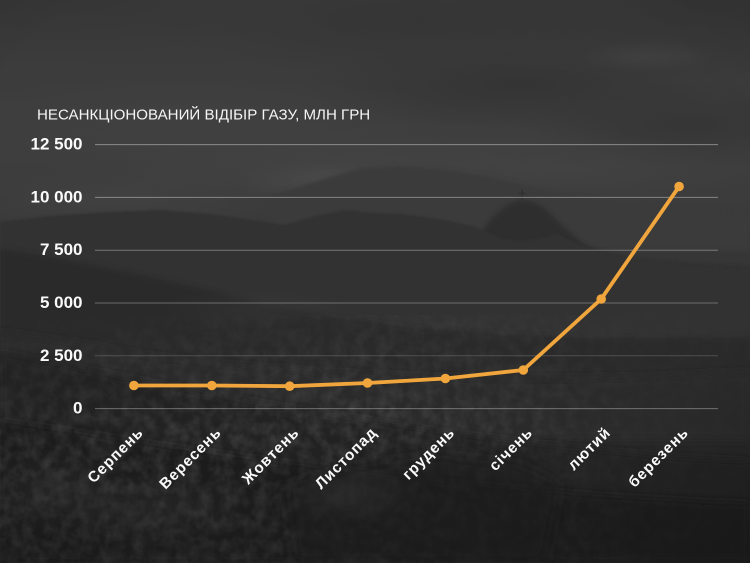 The width and height of the screenshot is (750, 563). I want to click on svg-text: Серпень, so click(115, 455).